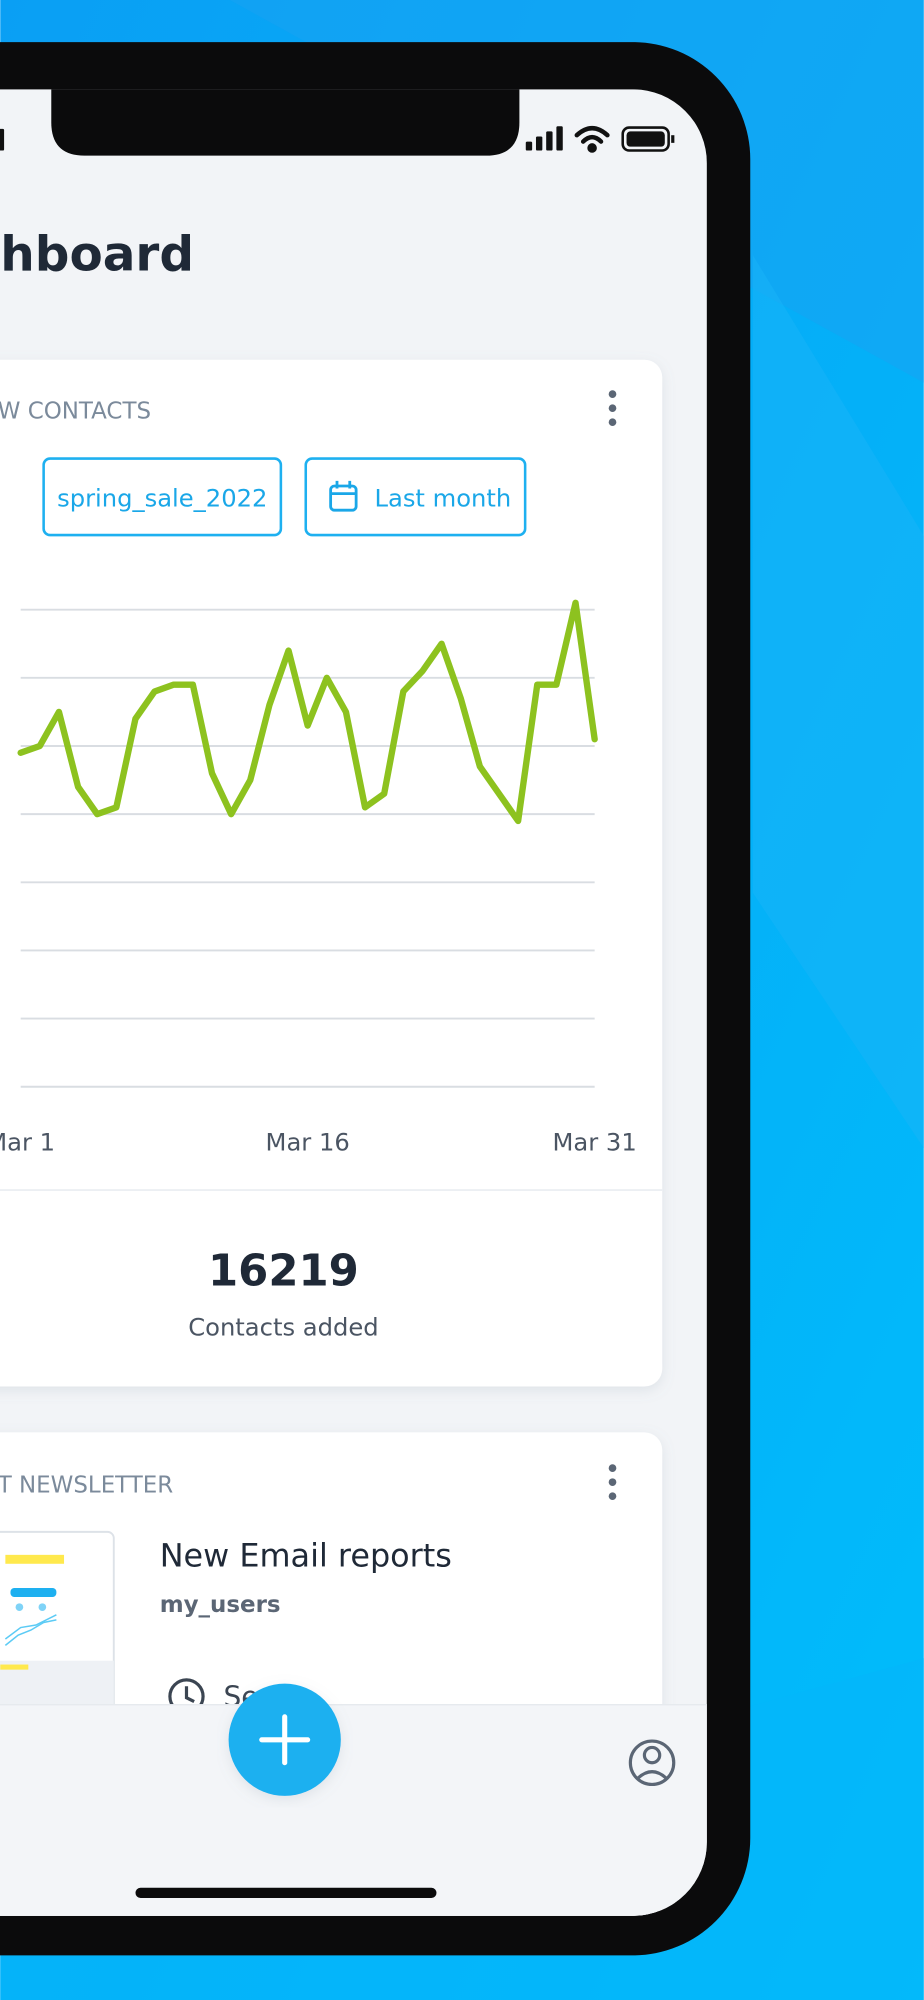 Image resolution: width=924 pixels, height=2000 pixels. Describe the element at coordinates (86, 1485) in the screenshot. I see `card-title: T NEWSLETTER` at that location.